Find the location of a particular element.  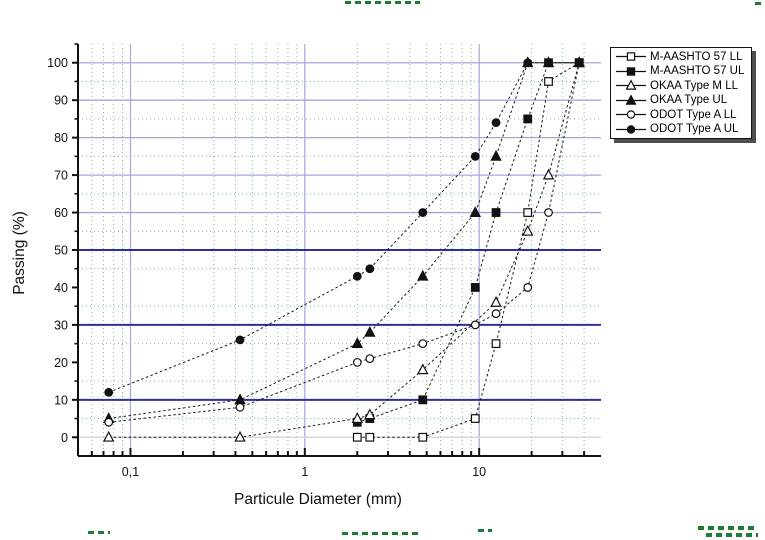

legend-label: OKAA Type M LL is located at coordinates (694, 85).